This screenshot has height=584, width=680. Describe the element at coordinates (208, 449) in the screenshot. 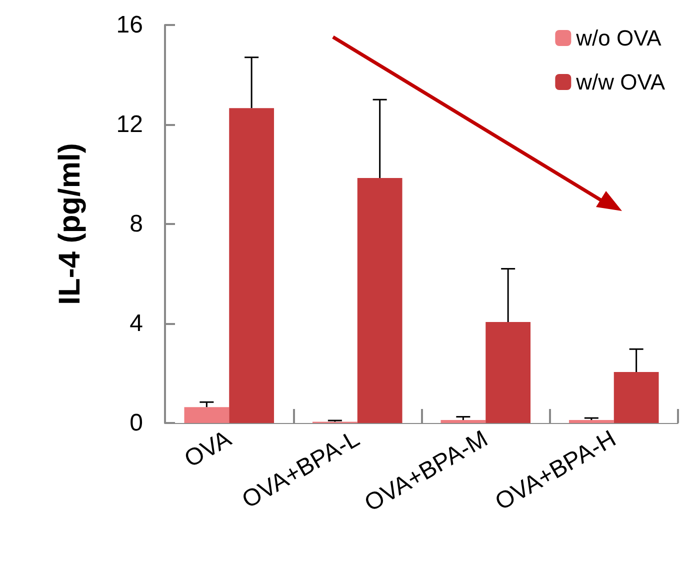

I see `x-tick-label: OVA` at that location.